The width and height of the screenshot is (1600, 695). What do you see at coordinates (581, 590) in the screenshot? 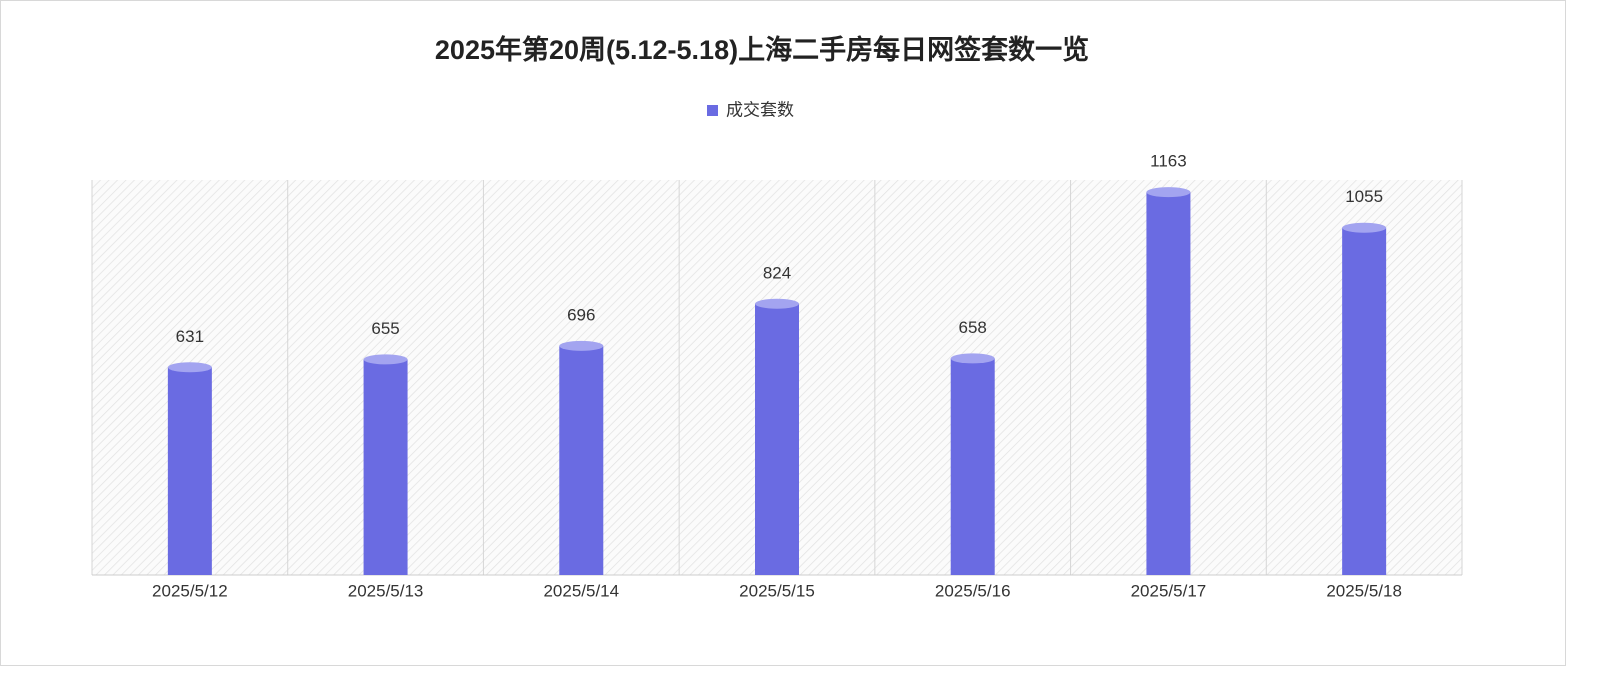
I see `x-tick-label: 2025/5/14` at bounding box center [581, 590].